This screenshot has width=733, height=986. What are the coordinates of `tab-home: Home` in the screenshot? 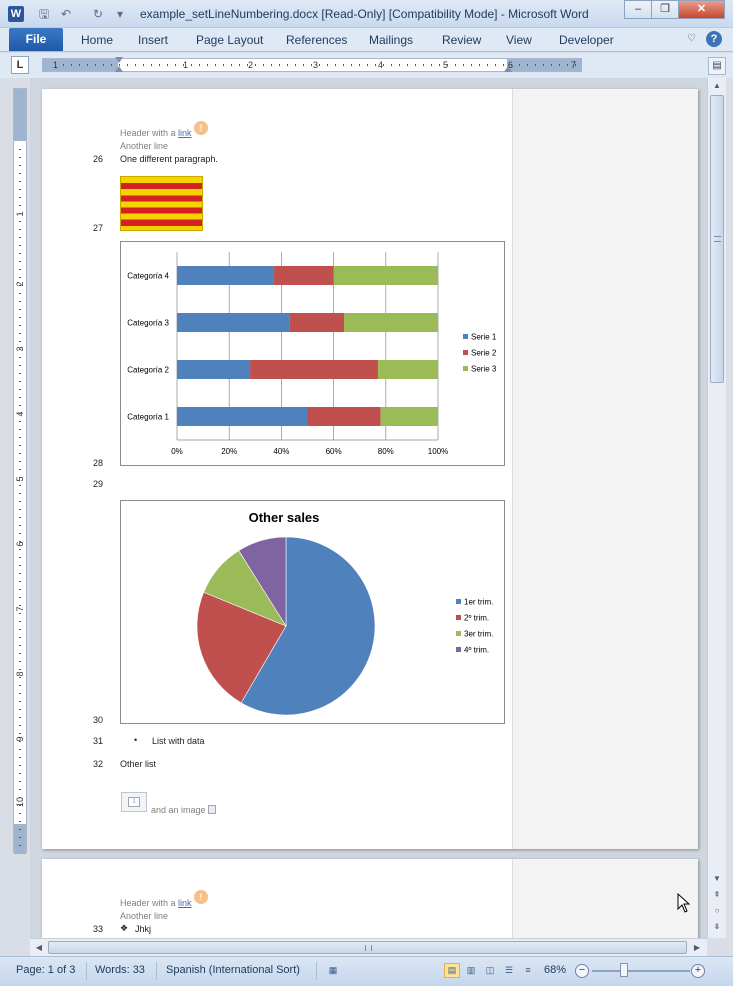 It's located at (97, 40).